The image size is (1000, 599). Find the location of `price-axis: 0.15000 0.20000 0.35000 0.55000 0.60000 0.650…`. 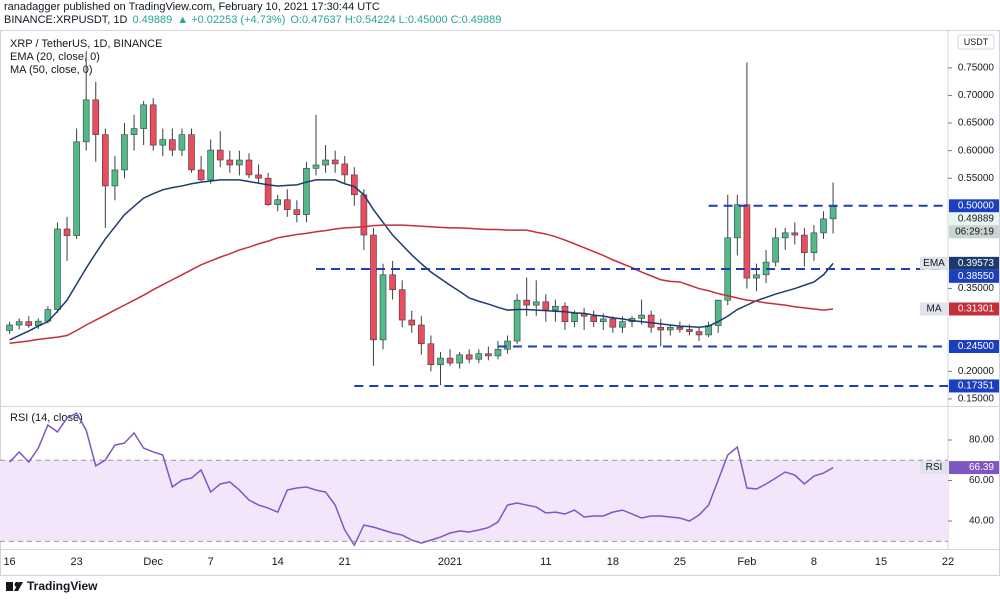

price-axis: 0.15000 0.20000 0.35000 0.55000 0.60000 0.650… is located at coordinates (959, 295).